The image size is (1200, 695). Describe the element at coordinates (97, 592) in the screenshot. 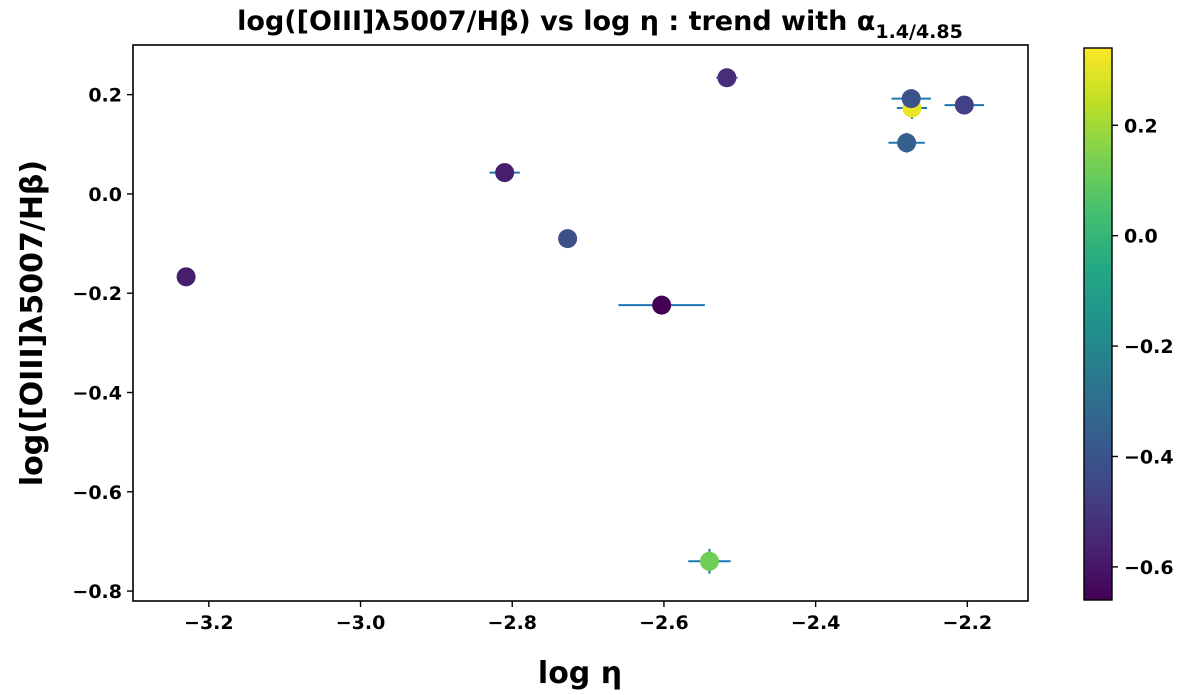

I see `y-tick-label: −0.8` at that location.